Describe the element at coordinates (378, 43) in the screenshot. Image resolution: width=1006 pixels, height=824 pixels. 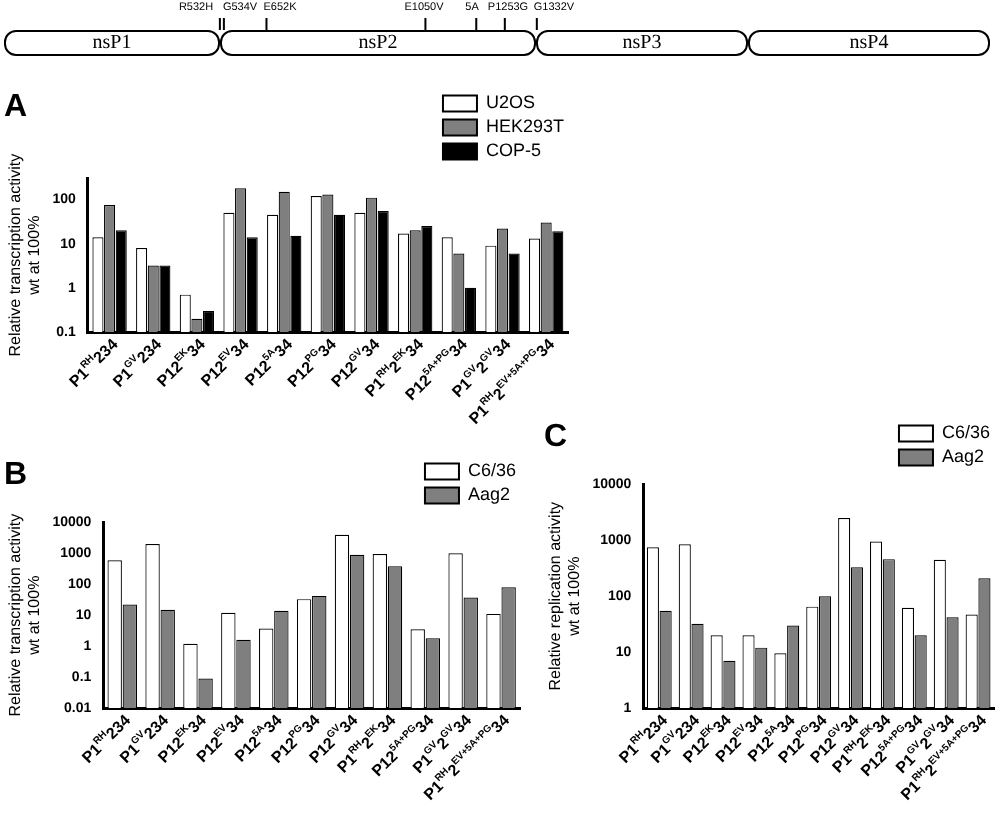
I see `category-label: nsP2` at that location.